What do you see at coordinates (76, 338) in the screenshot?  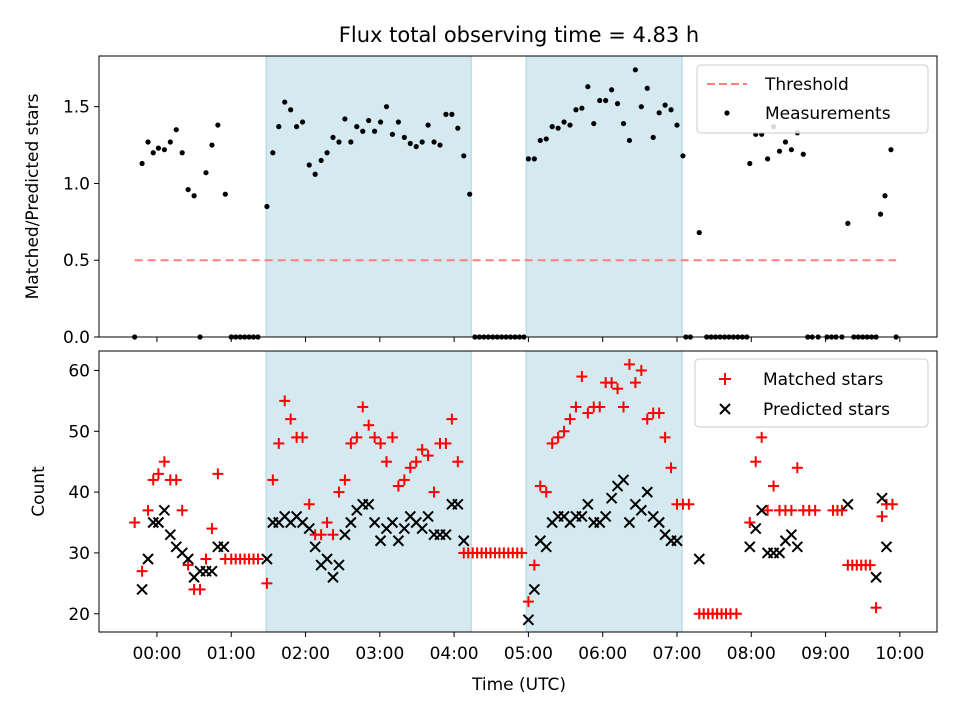 I see `top-y-tick-label: 0.0` at bounding box center [76, 338].